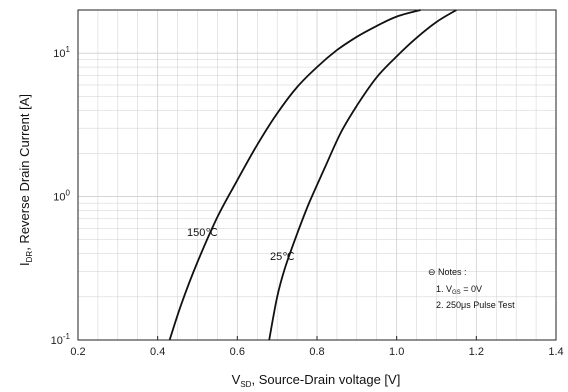 The width and height of the screenshot is (568, 392). What do you see at coordinates (25, 180) in the screenshot?
I see `y-axis-title: IDR, Reverse Drain Current [A]` at bounding box center [25, 180].